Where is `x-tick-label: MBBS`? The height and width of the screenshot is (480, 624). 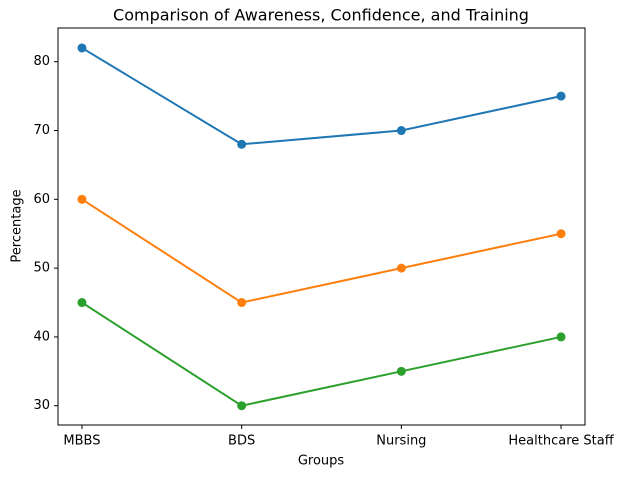
x-tick-label: MBBS is located at coordinates (81, 441).